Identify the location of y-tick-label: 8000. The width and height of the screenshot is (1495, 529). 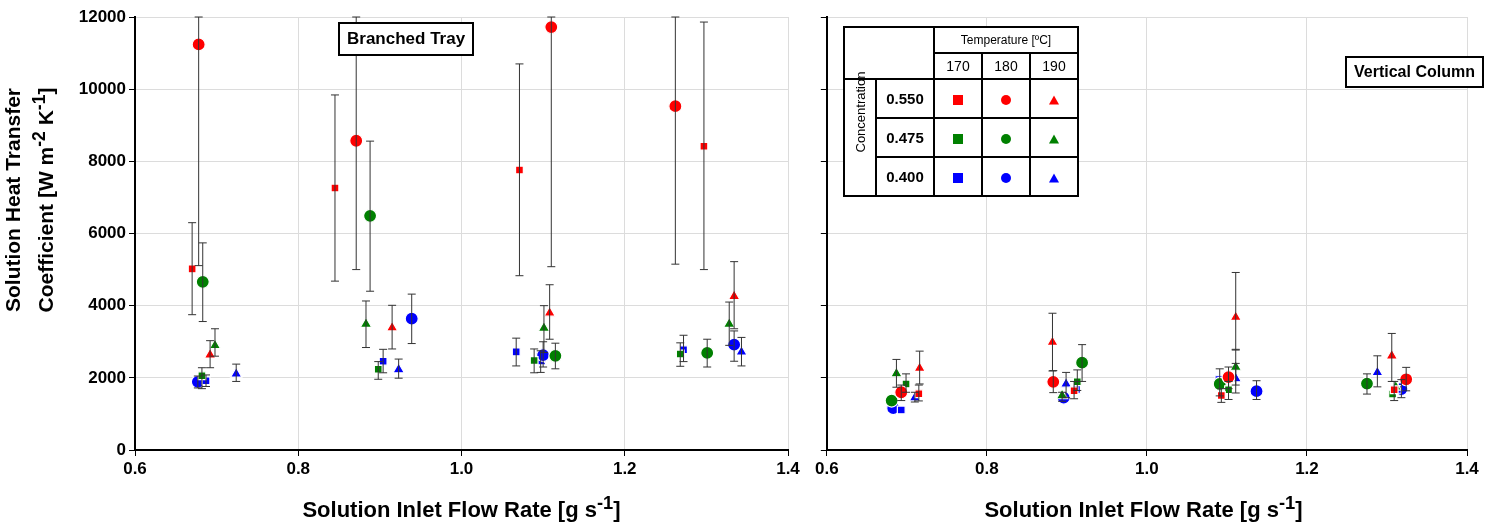
(107, 161).